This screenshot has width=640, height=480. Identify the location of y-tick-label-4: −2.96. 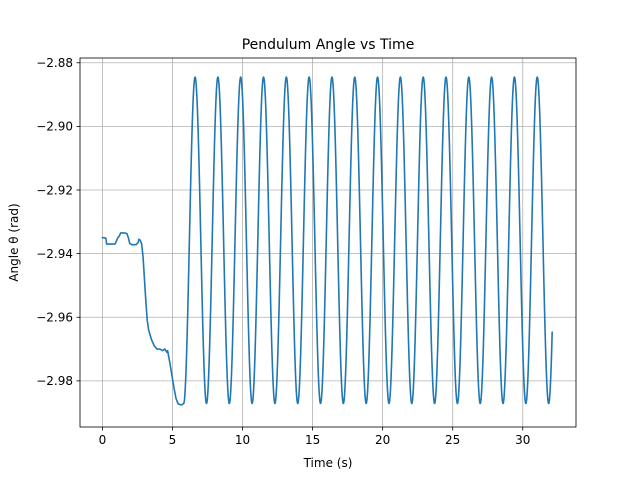
(54, 318).